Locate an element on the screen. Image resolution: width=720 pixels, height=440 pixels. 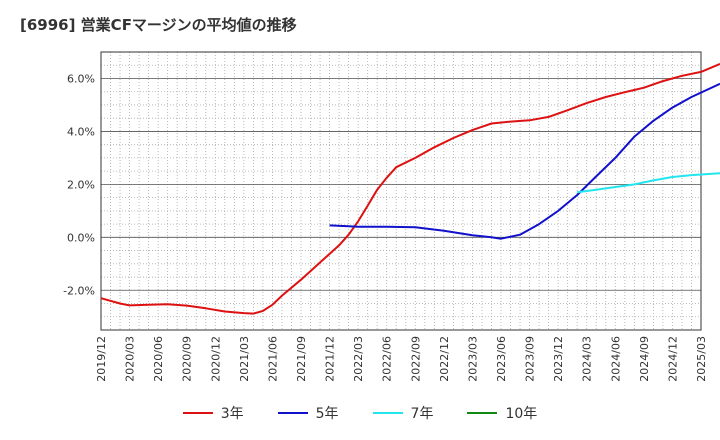
x-tick-label: 2020/06 is located at coordinates (158, 359).